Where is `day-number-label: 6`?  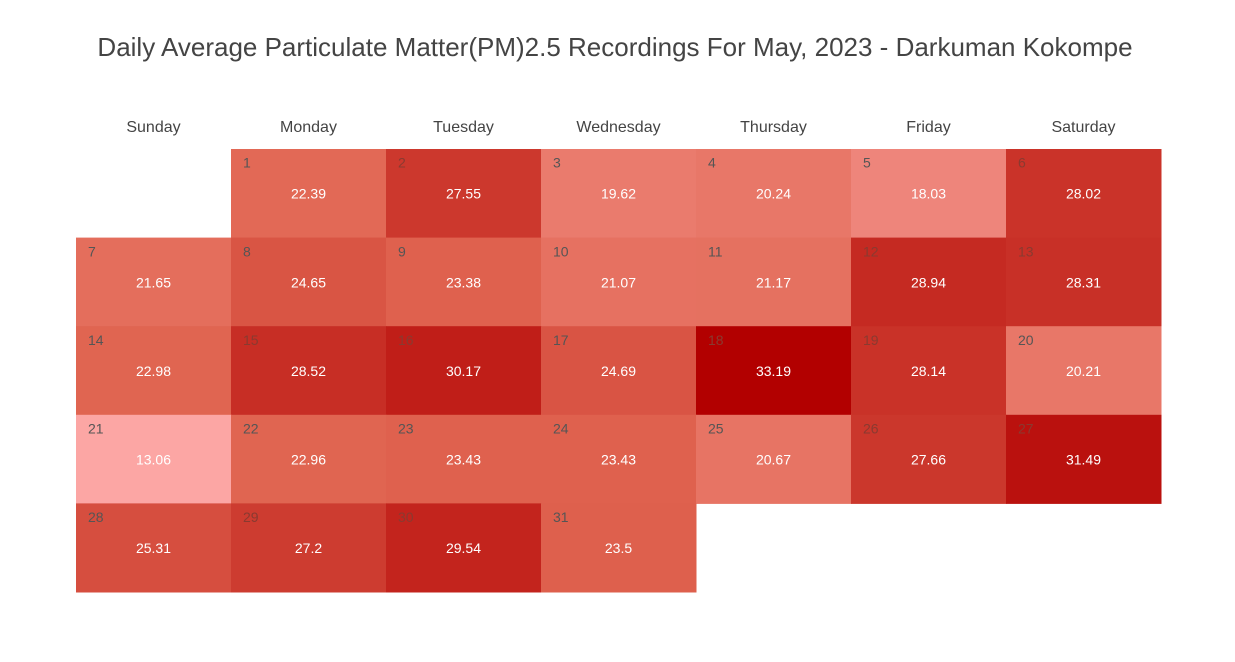 day-number-label: 6 is located at coordinates (1022, 163).